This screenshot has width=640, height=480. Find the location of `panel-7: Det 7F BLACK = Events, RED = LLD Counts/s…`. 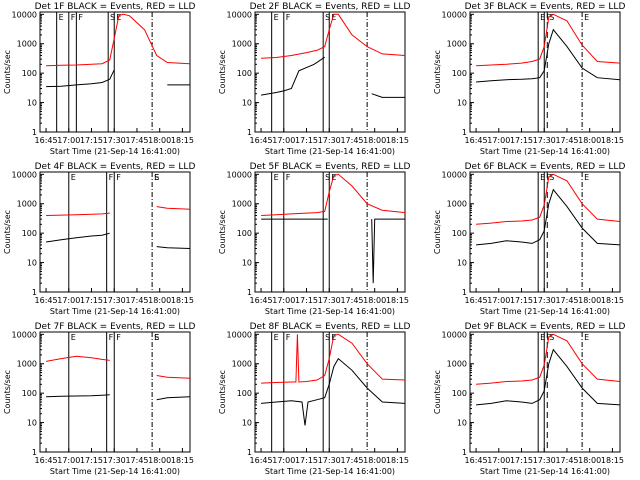

panel-7: Det 7F BLACK = Events, RED = LLD Counts/s… is located at coordinates (99, 399).